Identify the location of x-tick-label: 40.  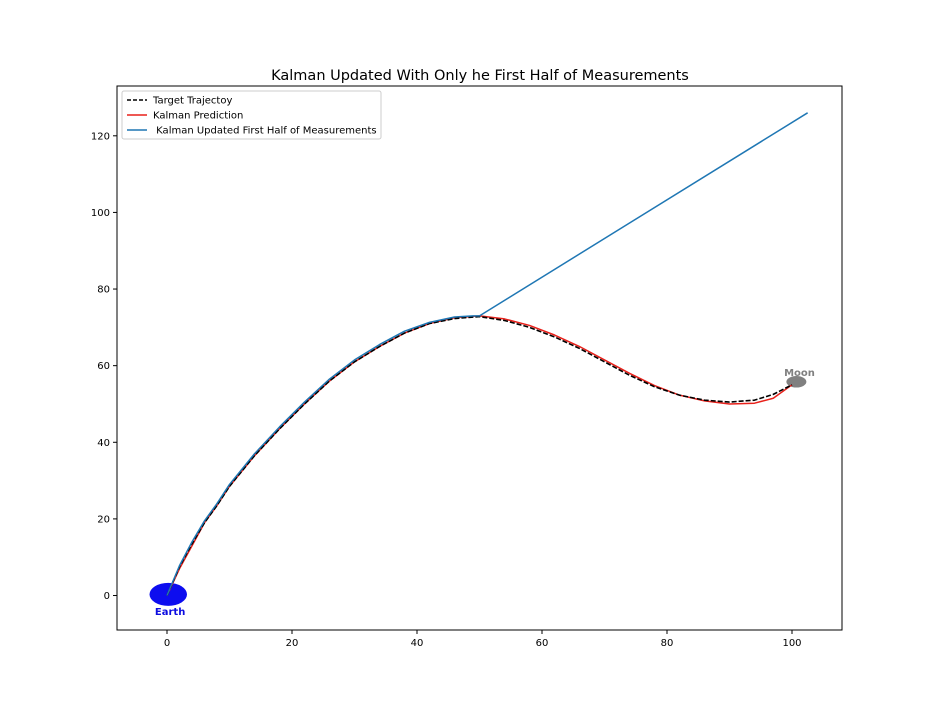
(417, 643).